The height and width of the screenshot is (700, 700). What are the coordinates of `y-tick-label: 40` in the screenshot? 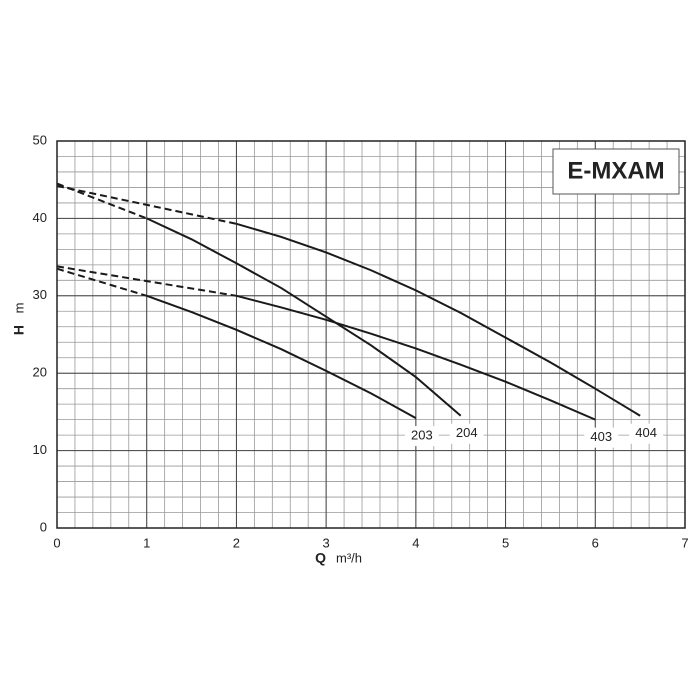 It's located at (40, 217).